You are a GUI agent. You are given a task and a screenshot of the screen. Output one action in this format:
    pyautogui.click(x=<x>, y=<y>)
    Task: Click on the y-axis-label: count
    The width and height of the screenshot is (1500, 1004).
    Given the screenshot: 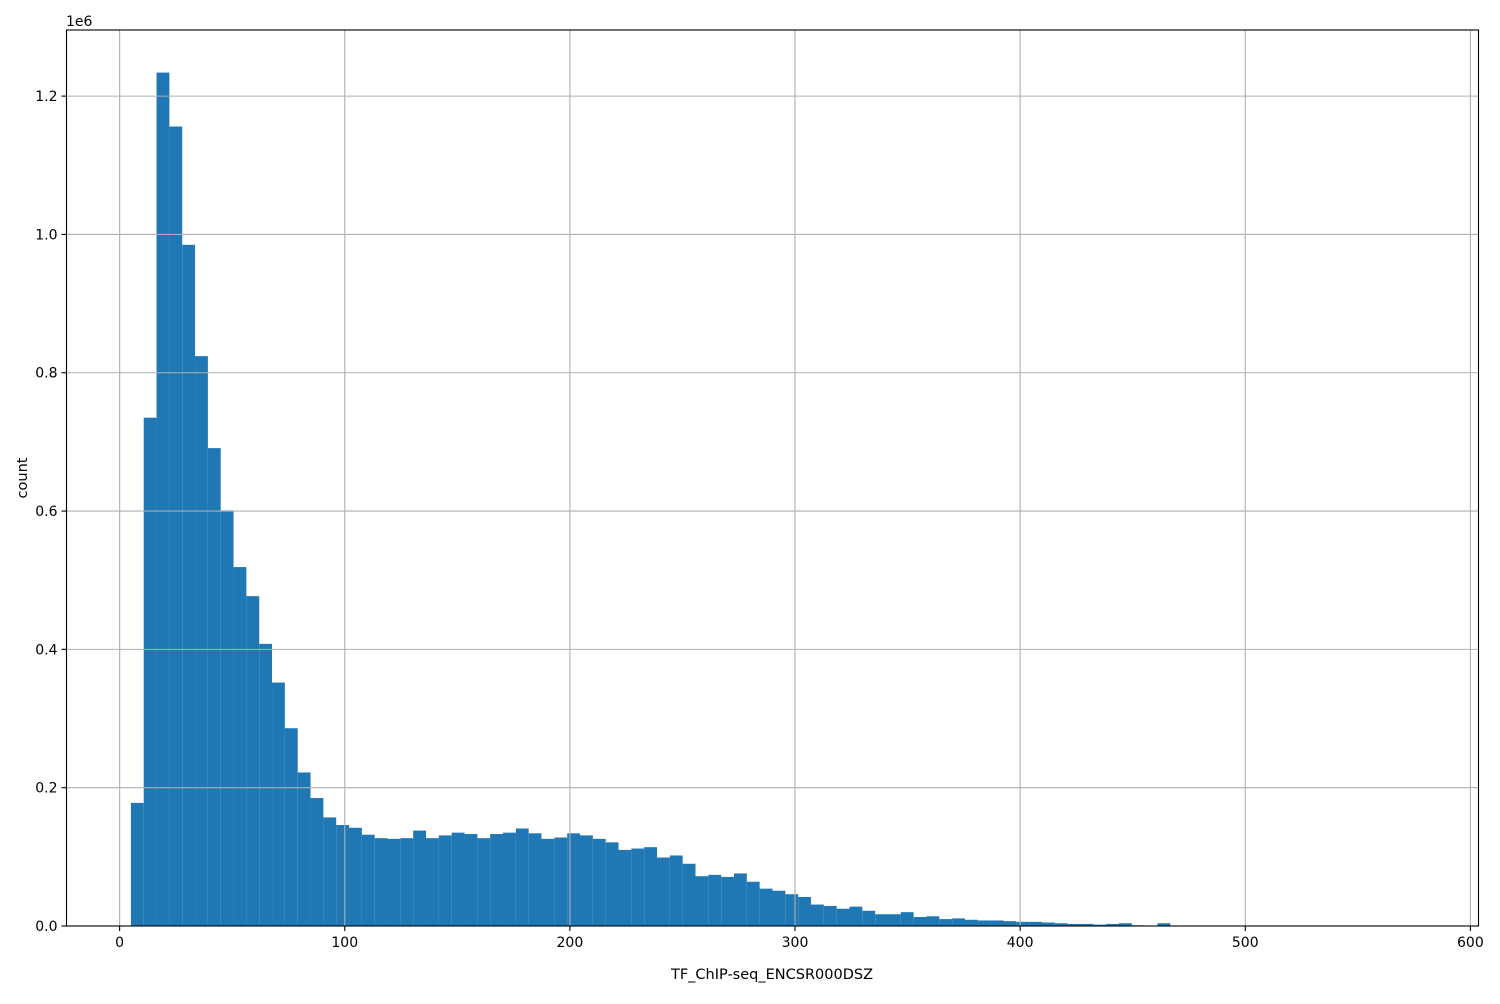 What is the action you would take?
    pyautogui.click(x=23, y=477)
    